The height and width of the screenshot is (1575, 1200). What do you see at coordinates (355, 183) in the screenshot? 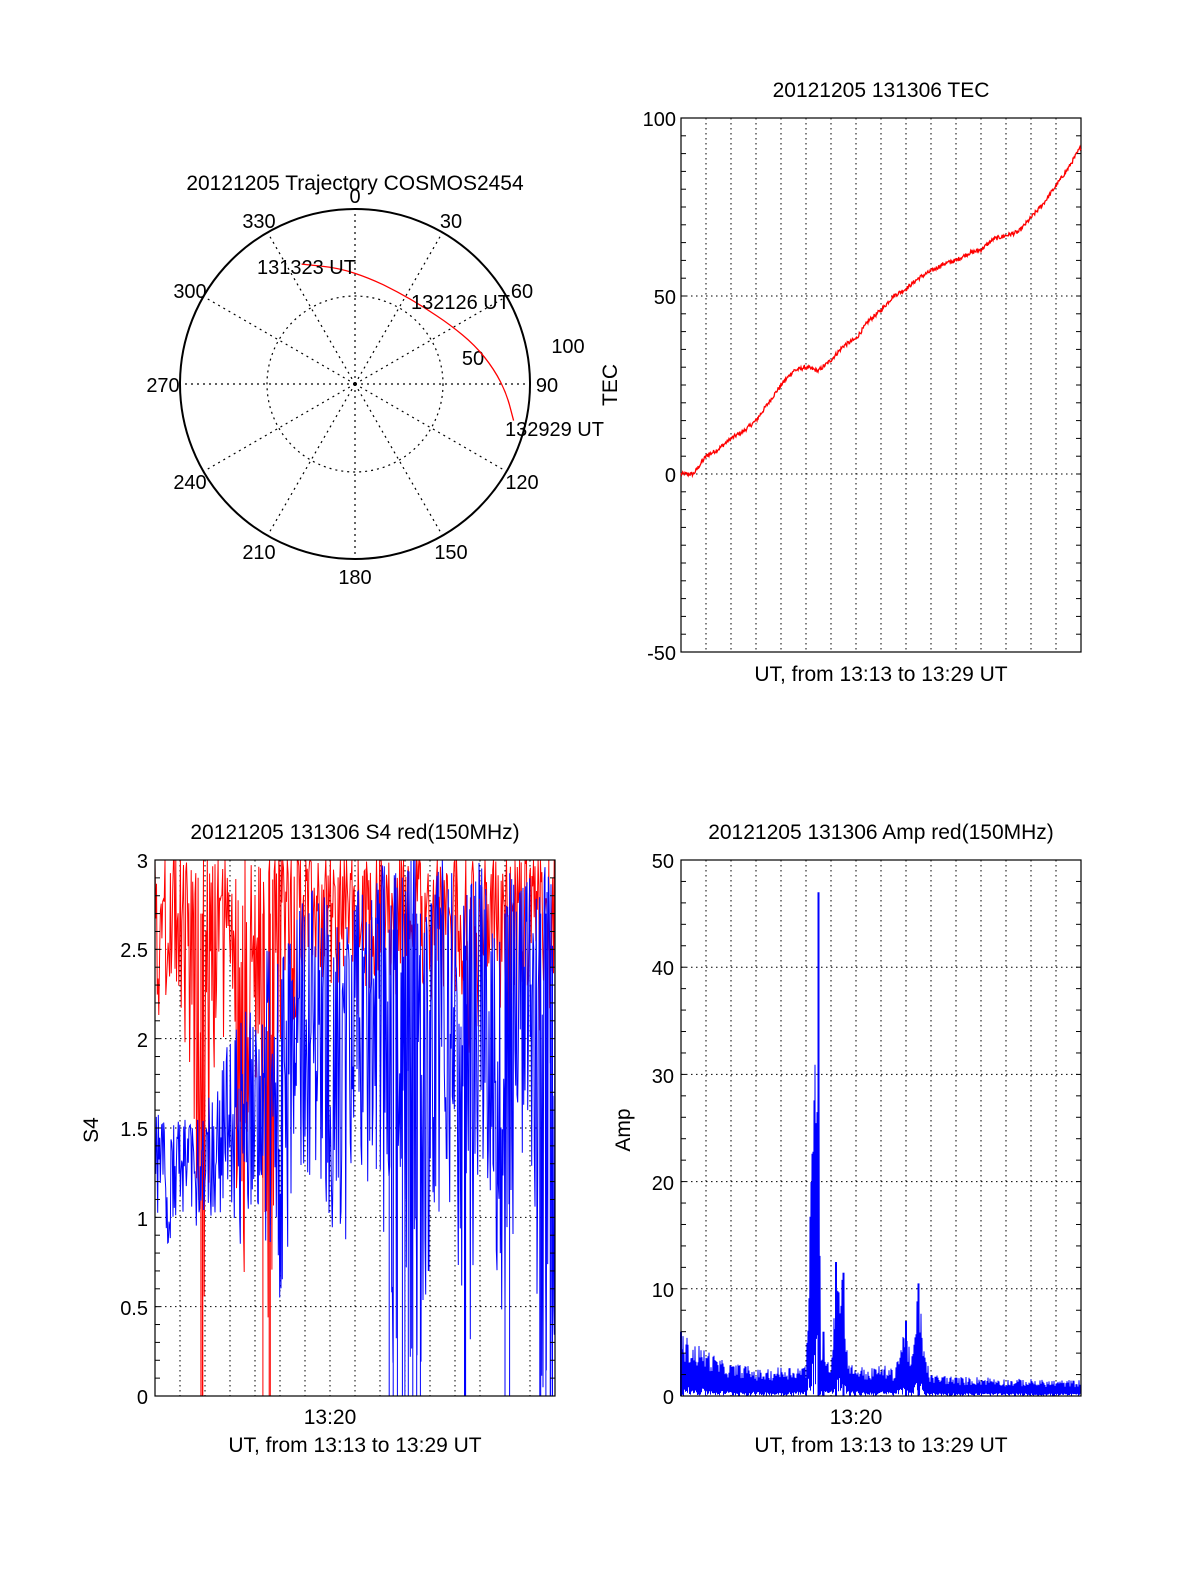
I see `trajectory-title: 20121205 Trajectory COSMOS2454` at bounding box center [355, 183].